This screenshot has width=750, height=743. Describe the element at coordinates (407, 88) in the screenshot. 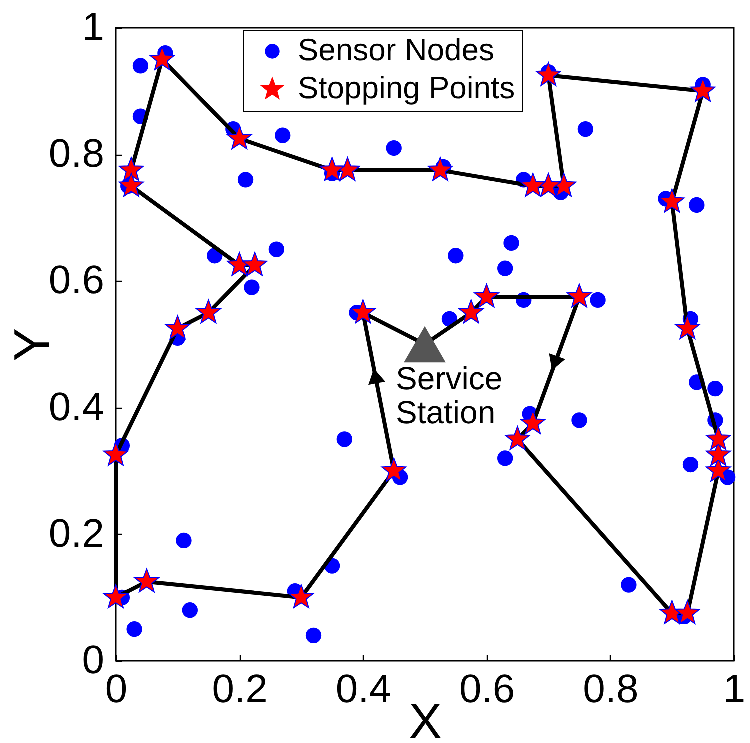

I see `legend-label: Stopping Points` at that location.